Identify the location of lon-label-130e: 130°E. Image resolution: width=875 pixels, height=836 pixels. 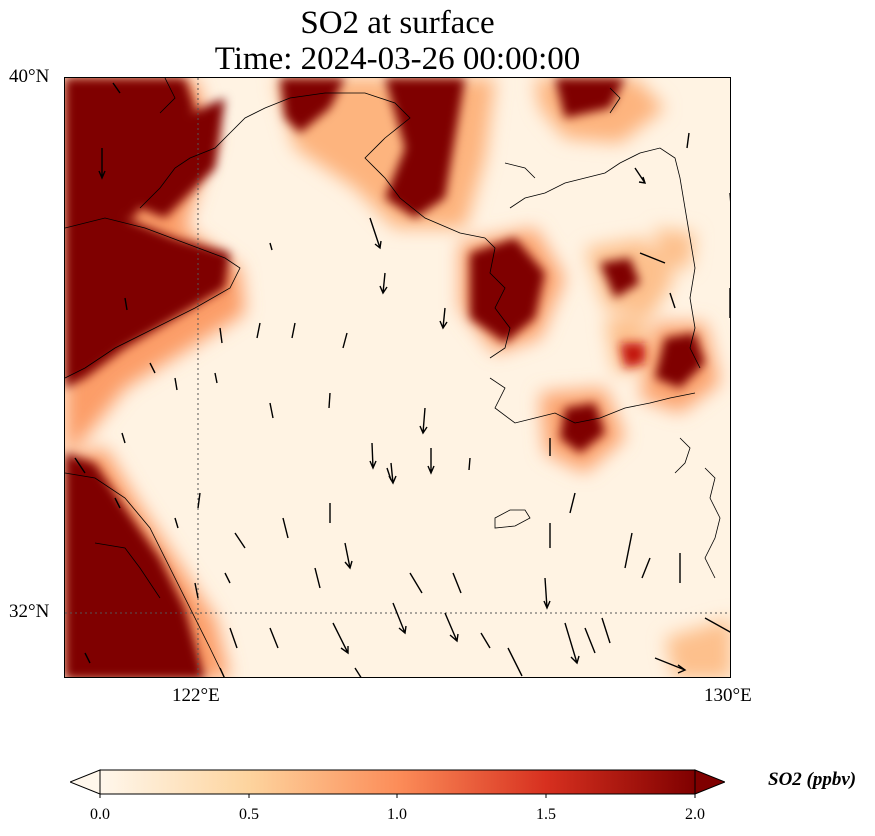
(728, 695).